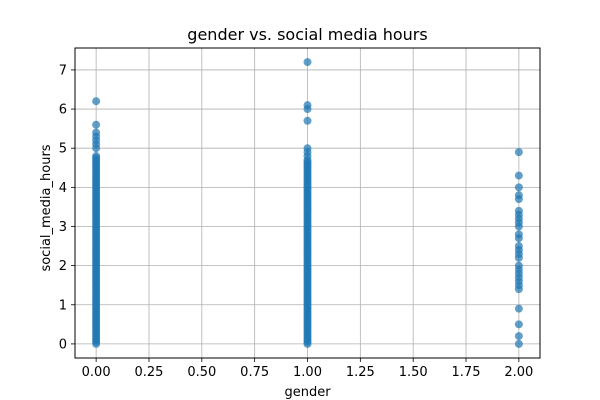 Image resolution: width=600 pixels, height=400 pixels. Describe the element at coordinates (307, 372) in the screenshot. I see `x-tick-label: 1.00` at that location.